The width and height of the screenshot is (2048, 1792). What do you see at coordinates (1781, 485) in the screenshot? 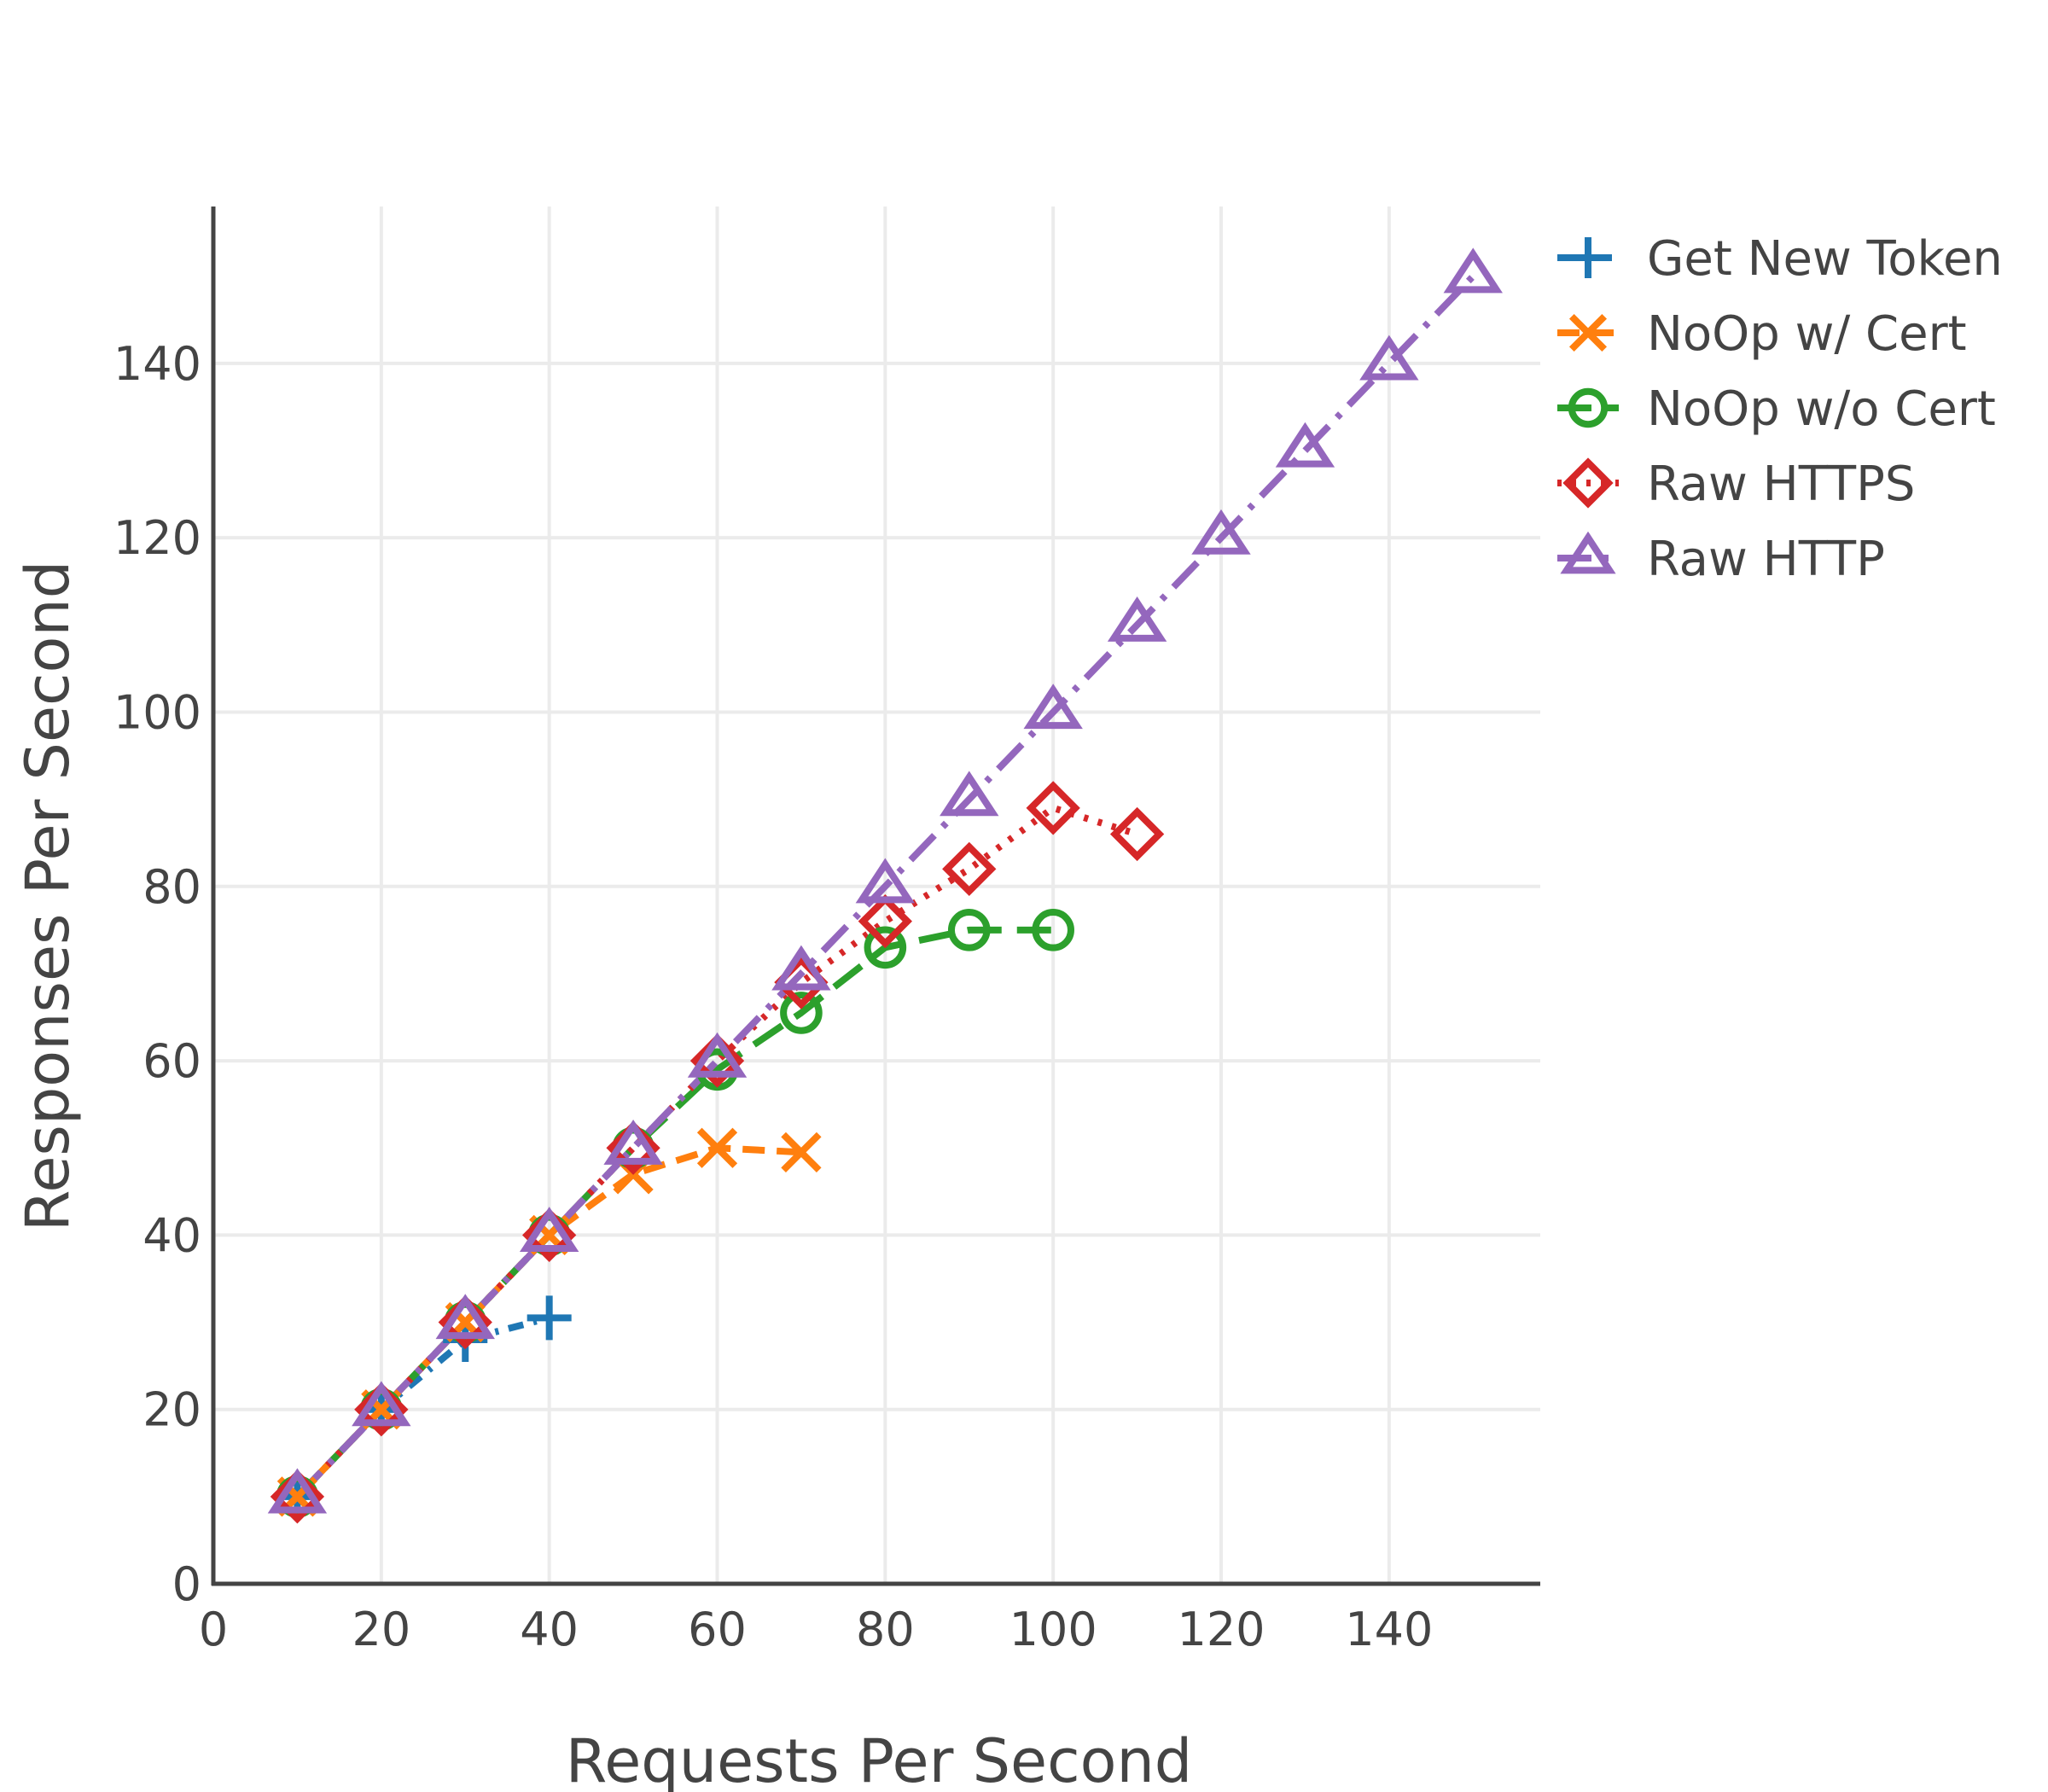
I see `legend-label: Raw HTTPS` at bounding box center [1781, 485].